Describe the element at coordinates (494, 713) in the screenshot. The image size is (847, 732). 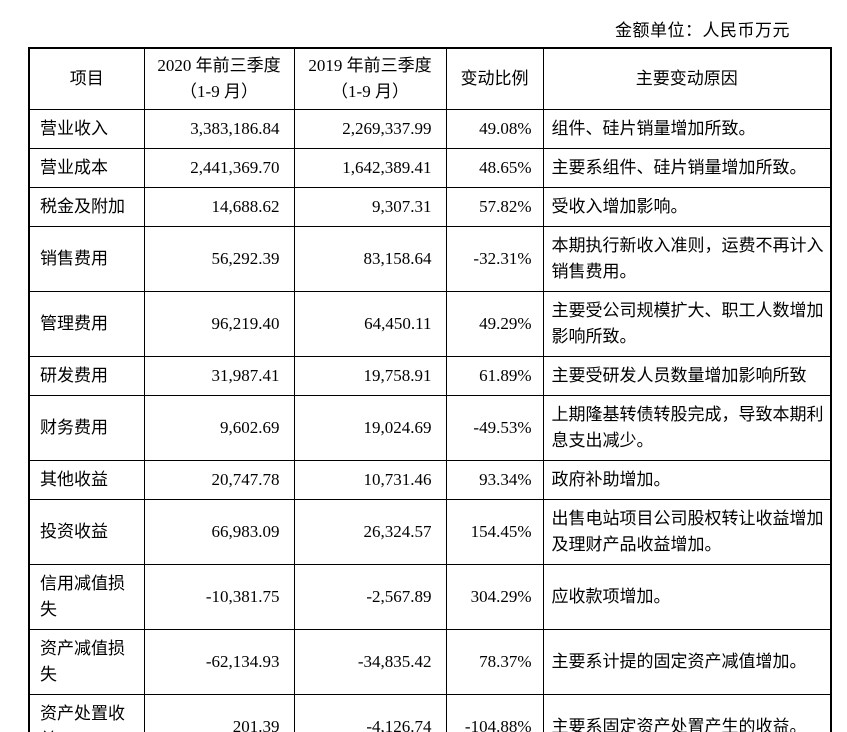
I see `cell-change-ratio: -104.88%` at that location.